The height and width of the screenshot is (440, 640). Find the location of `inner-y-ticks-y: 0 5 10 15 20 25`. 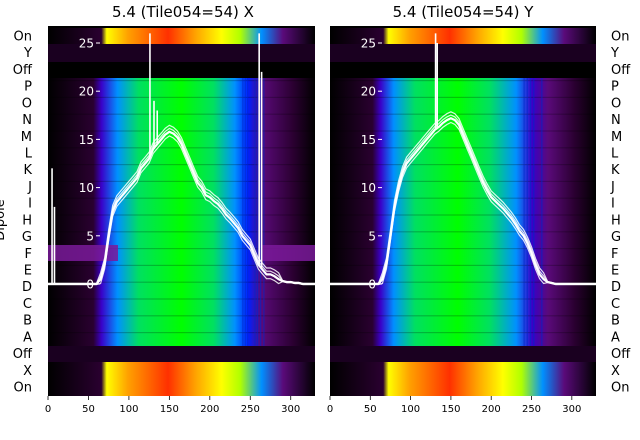

inner-y-ticks-y: 0 5 10 15 20 25 is located at coordinates (371, 164).